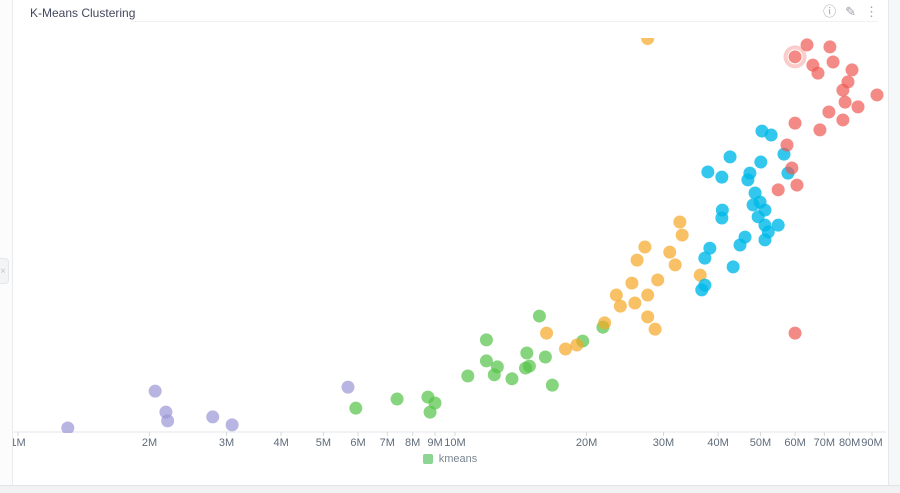 This screenshot has width=900, height=493. Describe the element at coordinates (849, 443) in the screenshot. I see `x-axis-tick-label: 80M` at that location.